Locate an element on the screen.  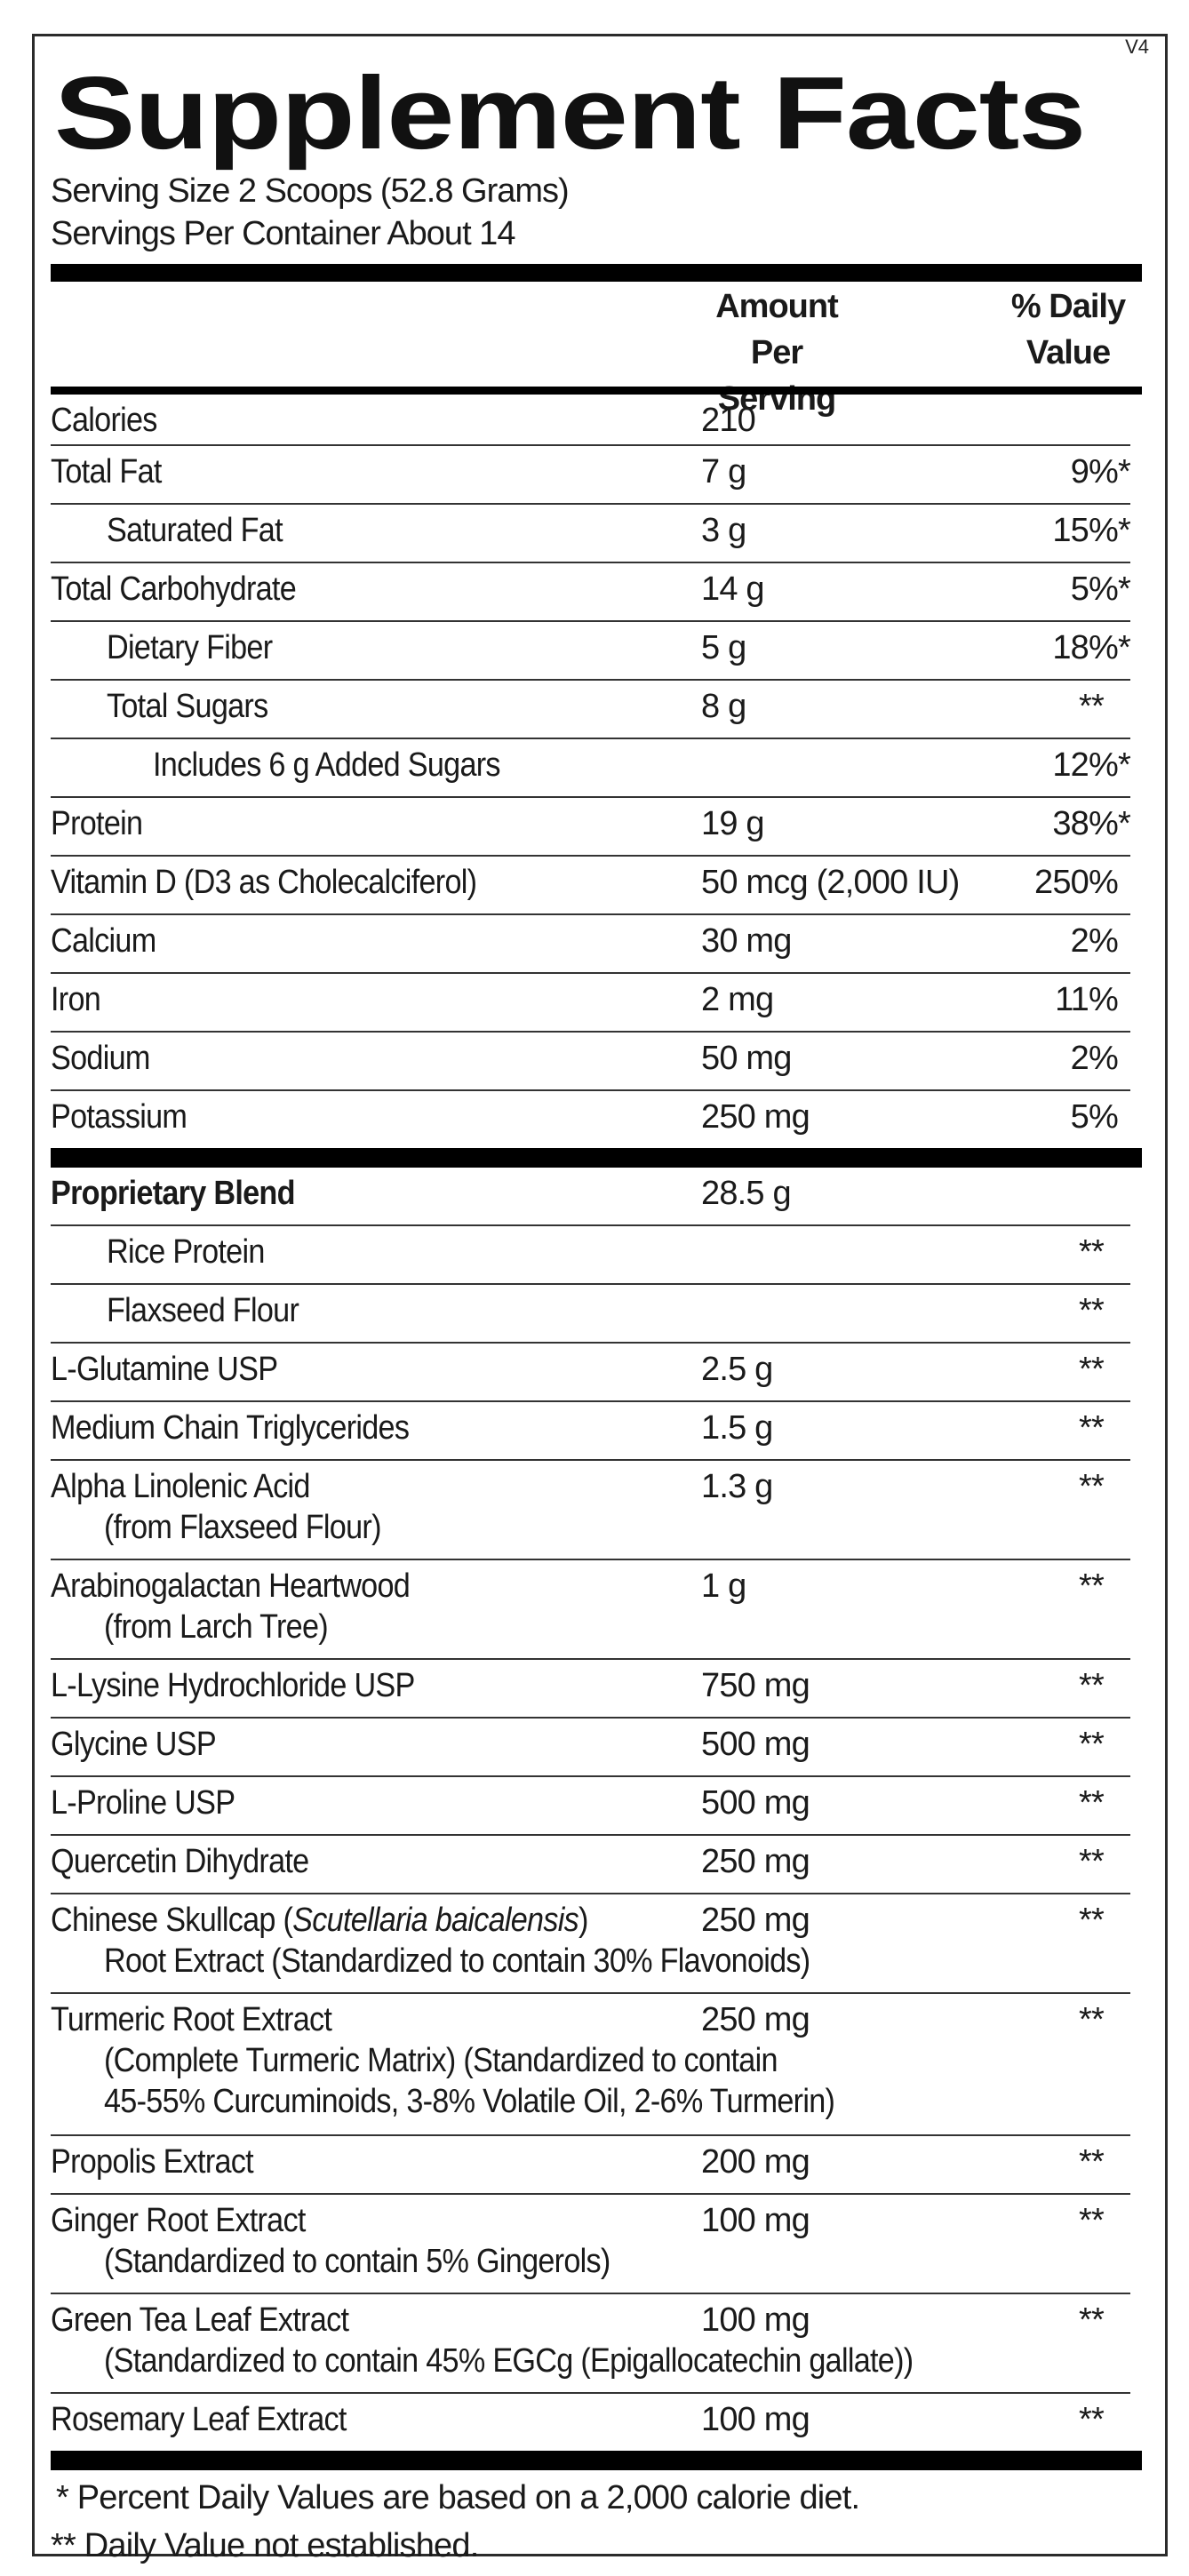
ingredient-name: Calories is located at coordinates (104, 420).